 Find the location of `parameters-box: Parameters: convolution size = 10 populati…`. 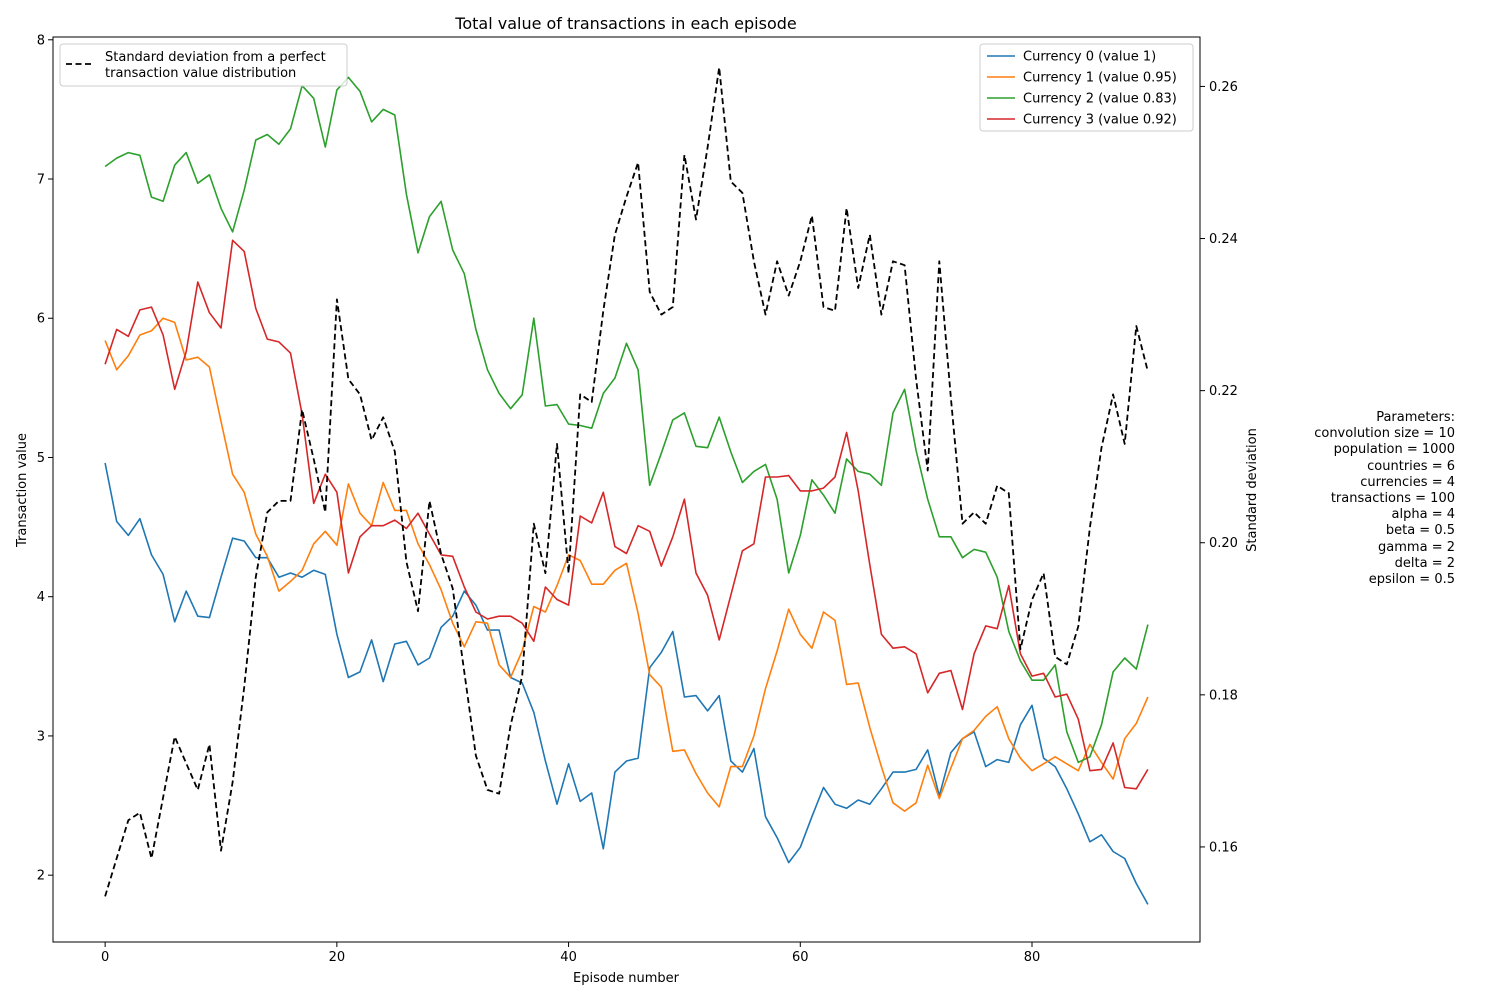

parameters-box: Parameters: convolution size = 10 populati… is located at coordinates (1384, 499).